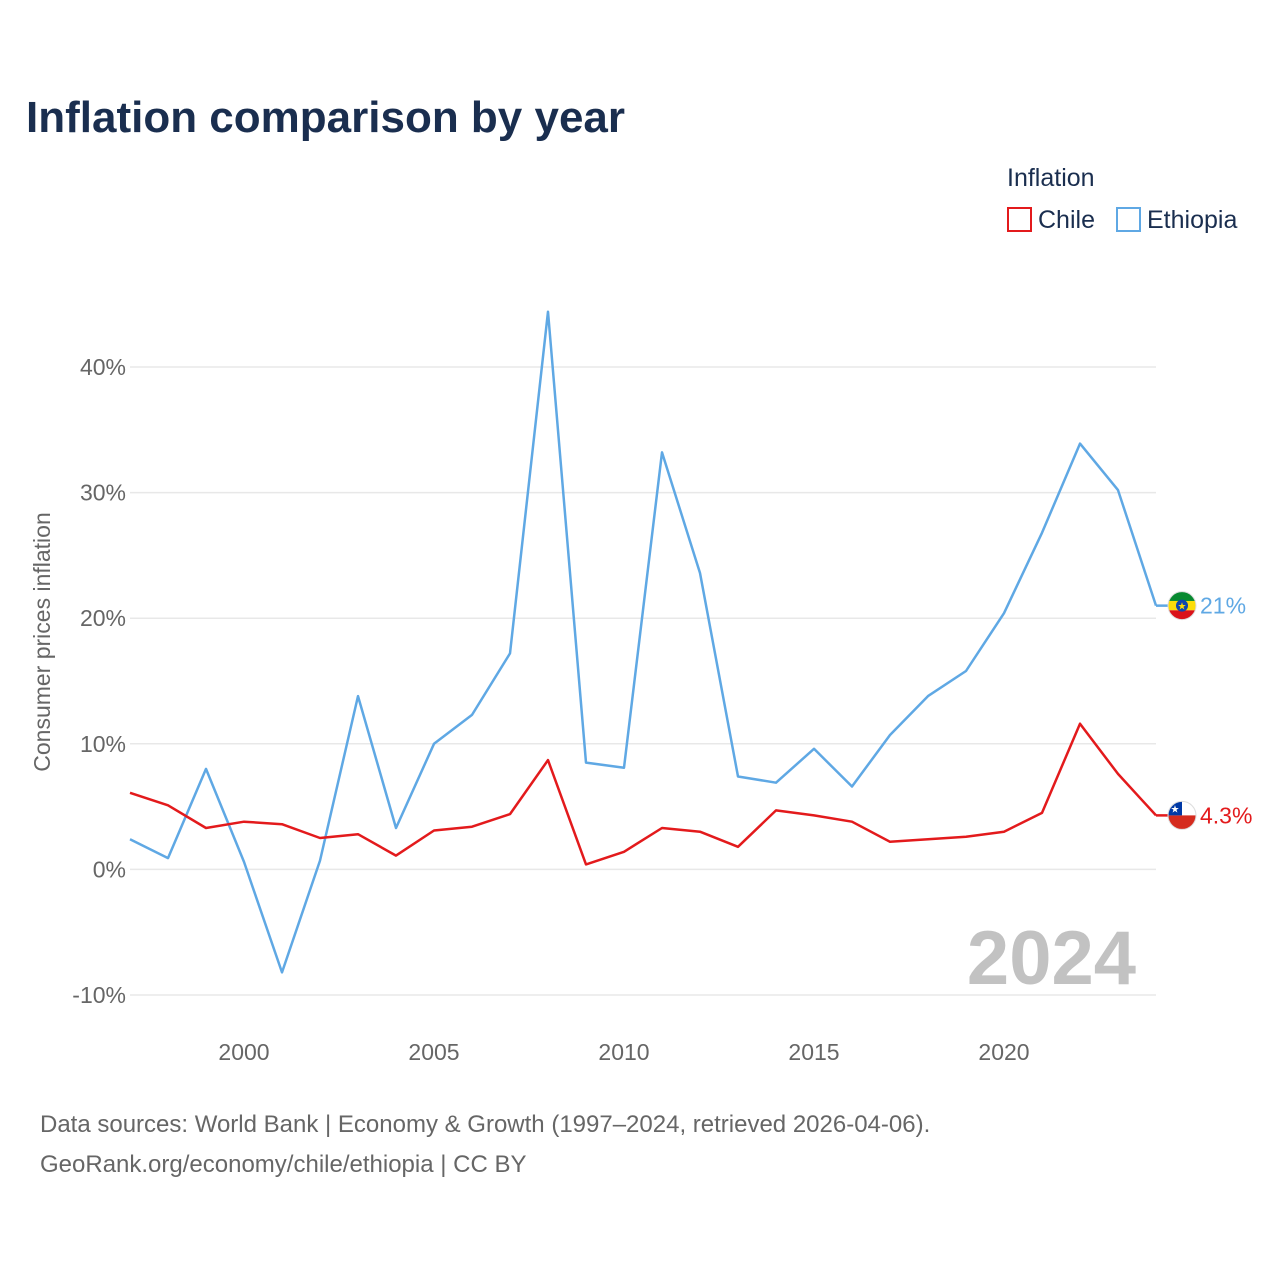 The image size is (1280, 1280). Describe the element at coordinates (643, 794) in the screenshot. I see `series-line-chile` at that location.